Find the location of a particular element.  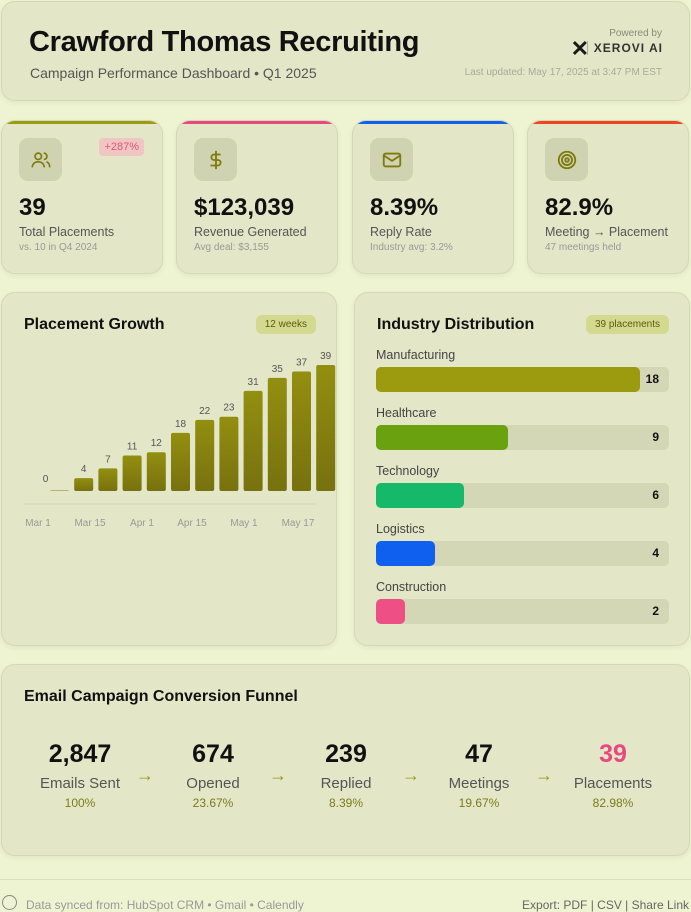

stage-value: 239 is located at coordinates (346, 754).